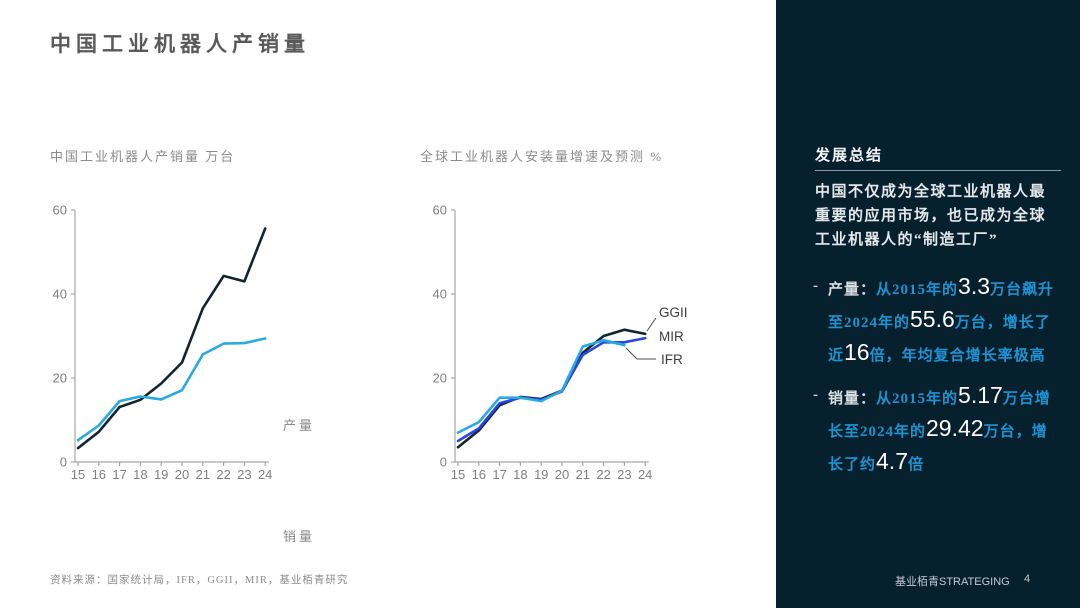 This screenshot has height=608, width=1080. I want to click on ggii-series-label: GGII, so click(673, 312).